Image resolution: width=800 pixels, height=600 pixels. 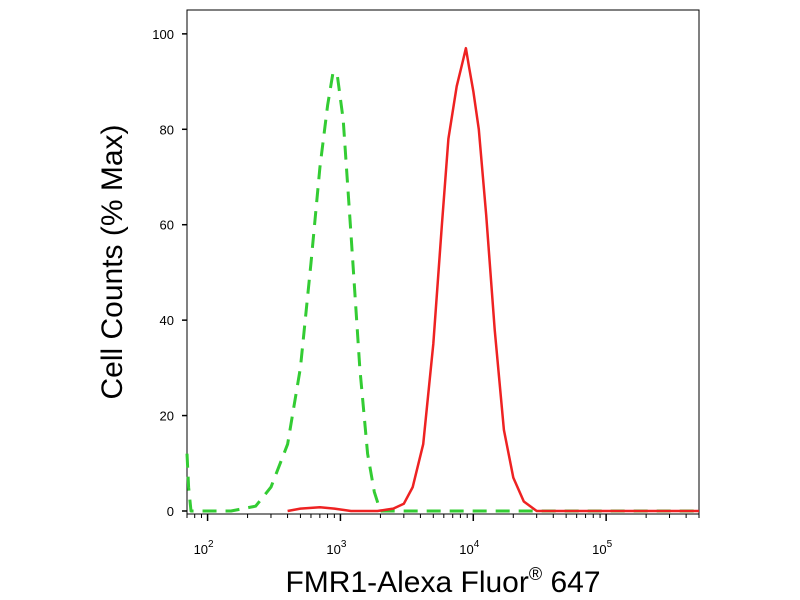 What do you see at coordinates (602, 548) in the screenshot?
I see `x-tick-label: 10⁵` at bounding box center [602, 548].